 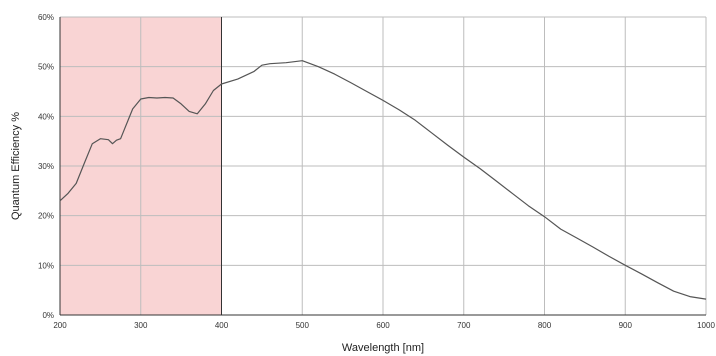 What do you see at coordinates (222, 325) in the screenshot?
I see `x-tick-label: 400` at bounding box center [222, 325].